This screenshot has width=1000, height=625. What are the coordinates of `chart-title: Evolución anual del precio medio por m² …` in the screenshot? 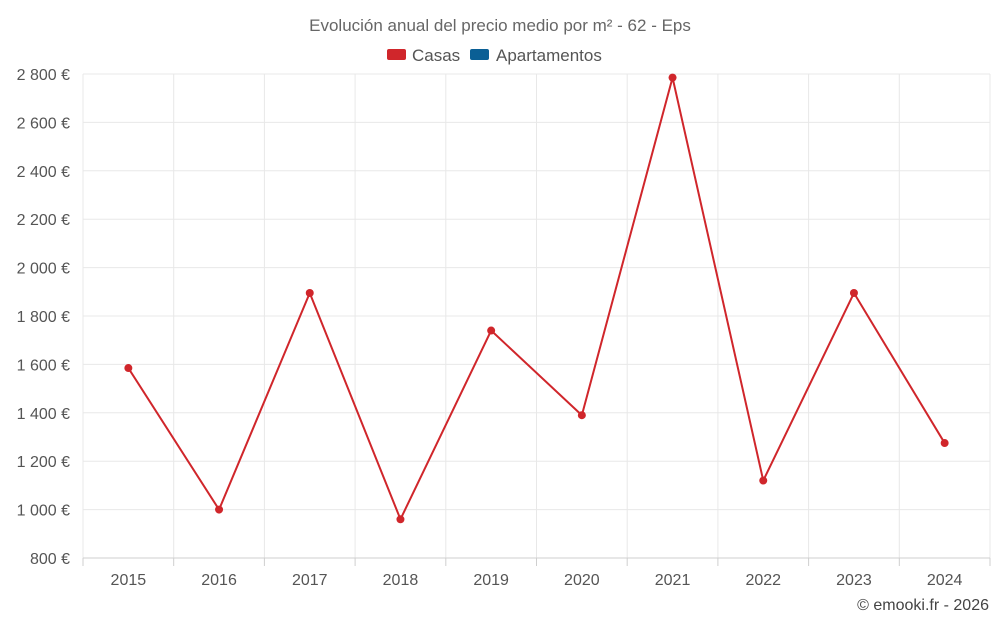 It's located at (500, 25).